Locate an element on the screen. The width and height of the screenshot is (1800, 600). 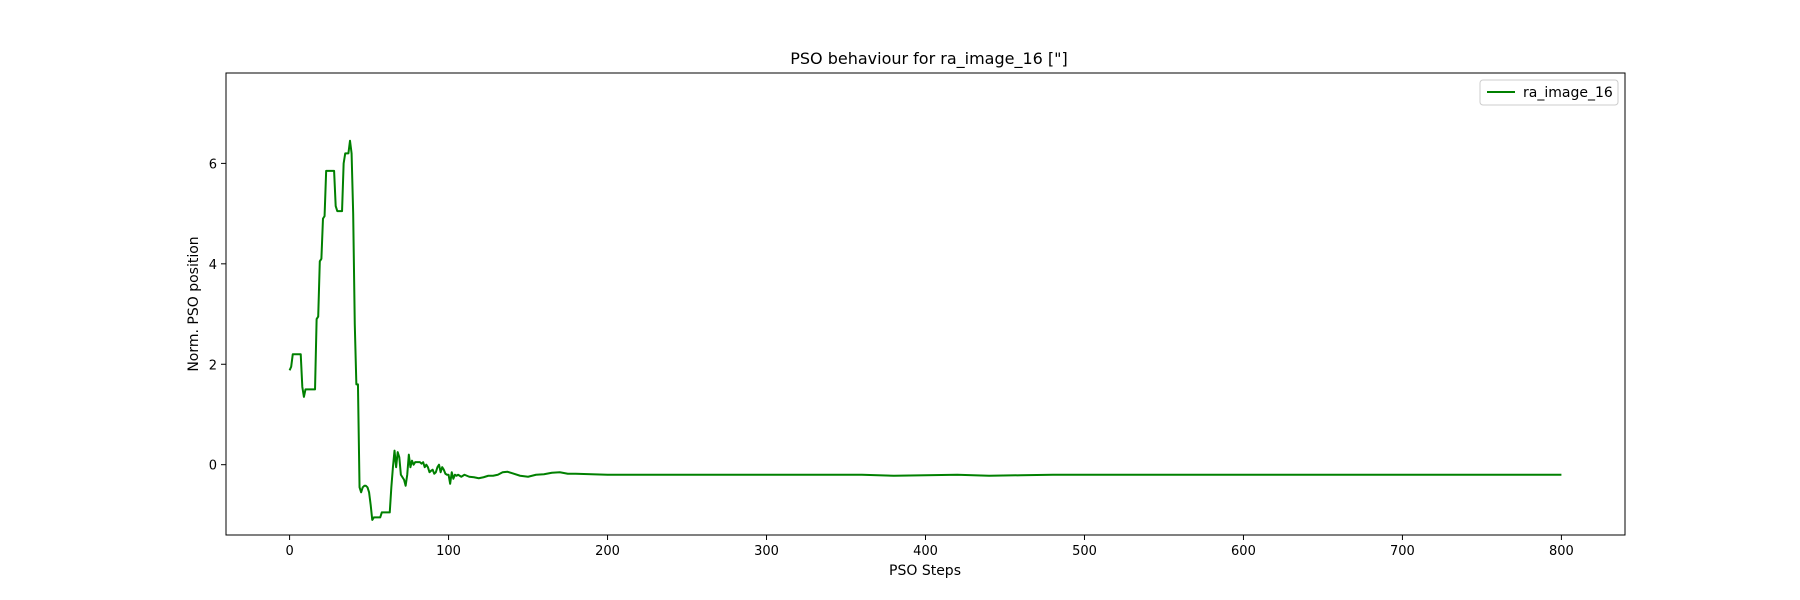
legend-label: ra_image_16 is located at coordinates (1568, 93).